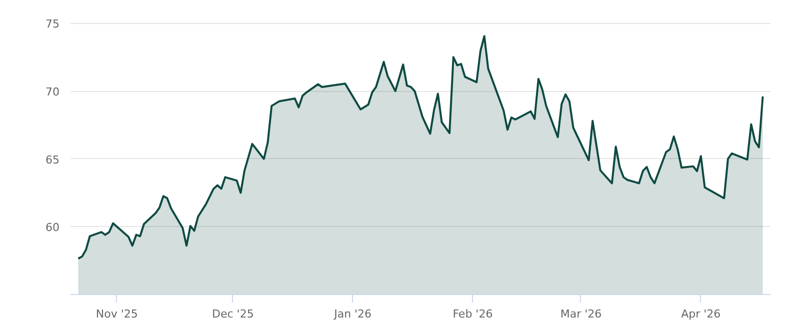 The image size is (800, 324). Describe the element at coordinates (53, 227) in the screenshot. I see `y-tick-label: 60` at that location.